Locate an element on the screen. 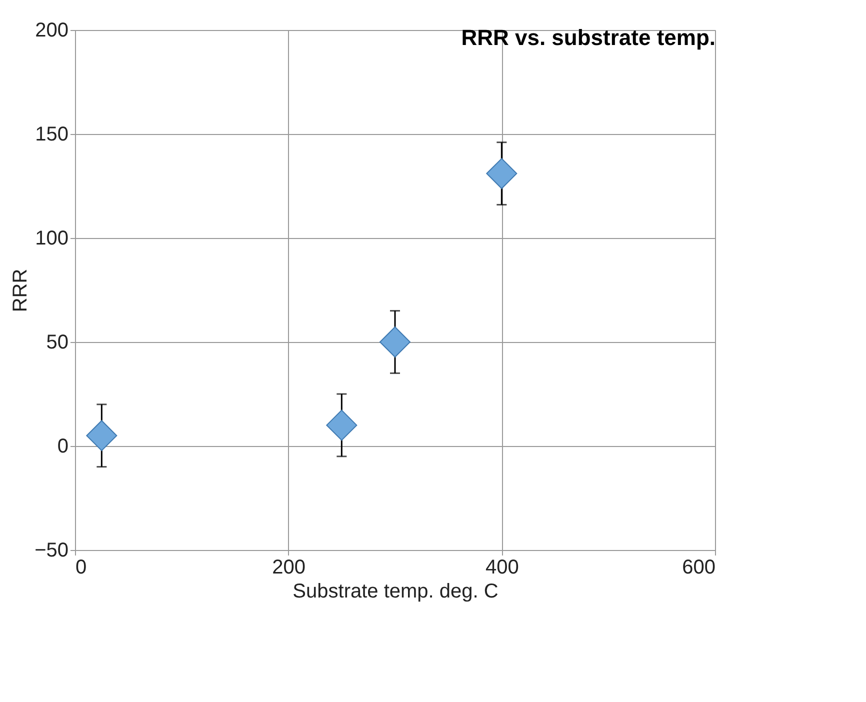  y-tick-label: 150 is located at coordinates (51, 135).